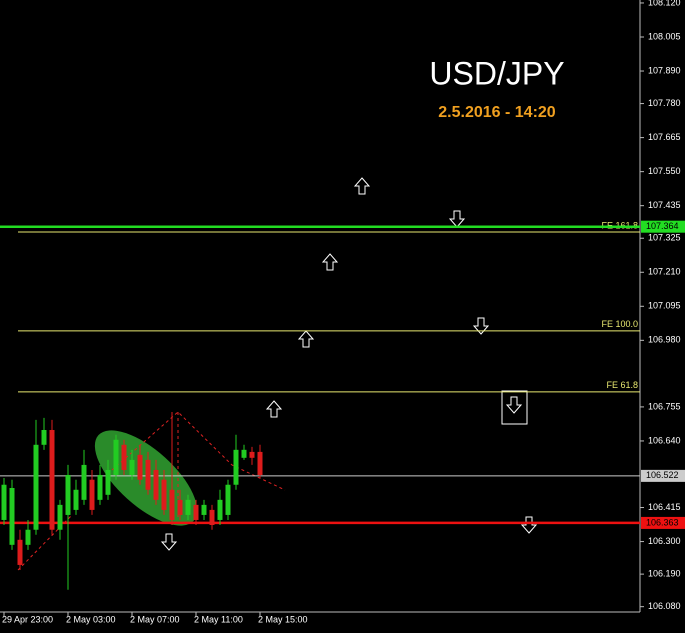 This screenshot has height=633, width=685. I want to click on price-label: 106.522, so click(662, 475).